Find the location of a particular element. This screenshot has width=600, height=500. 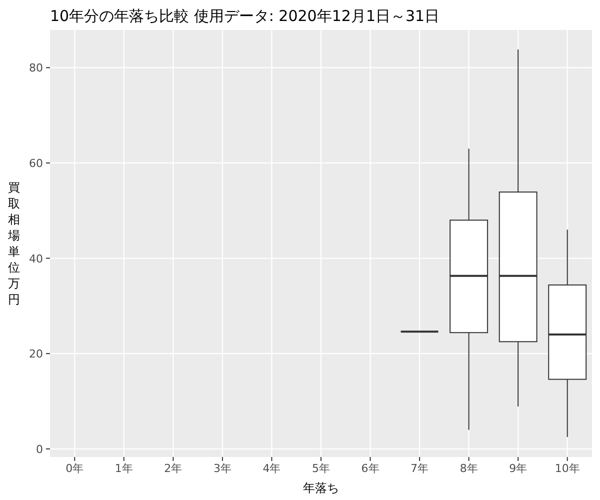

x-tick-label: 1年 is located at coordinates (123, 468).